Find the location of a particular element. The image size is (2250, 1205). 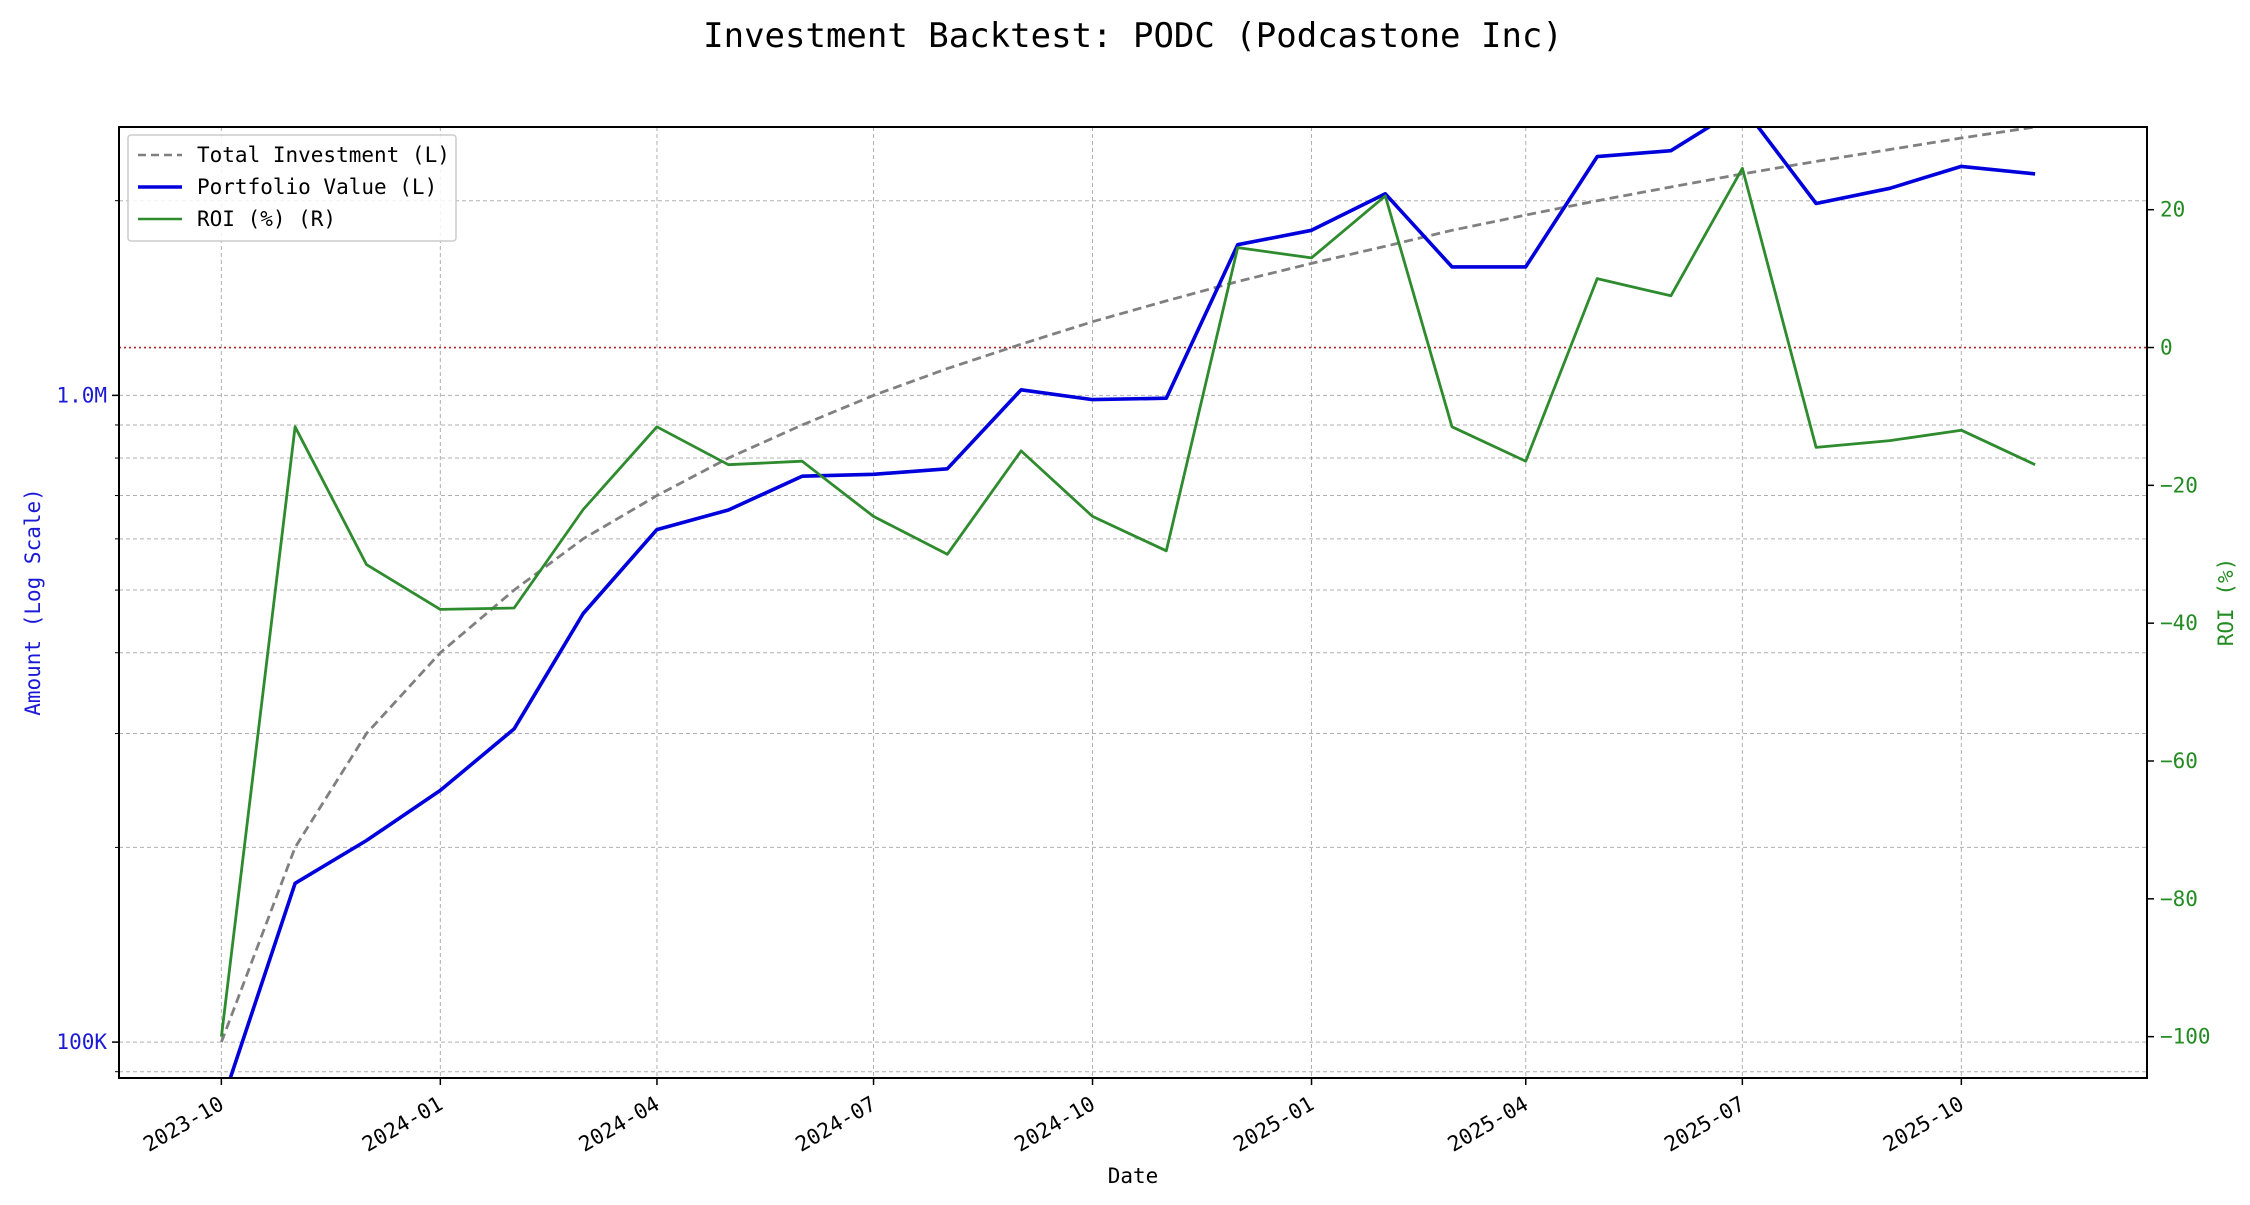

x-tick-label: 2024-01 is located at coordinates (402, 1124).